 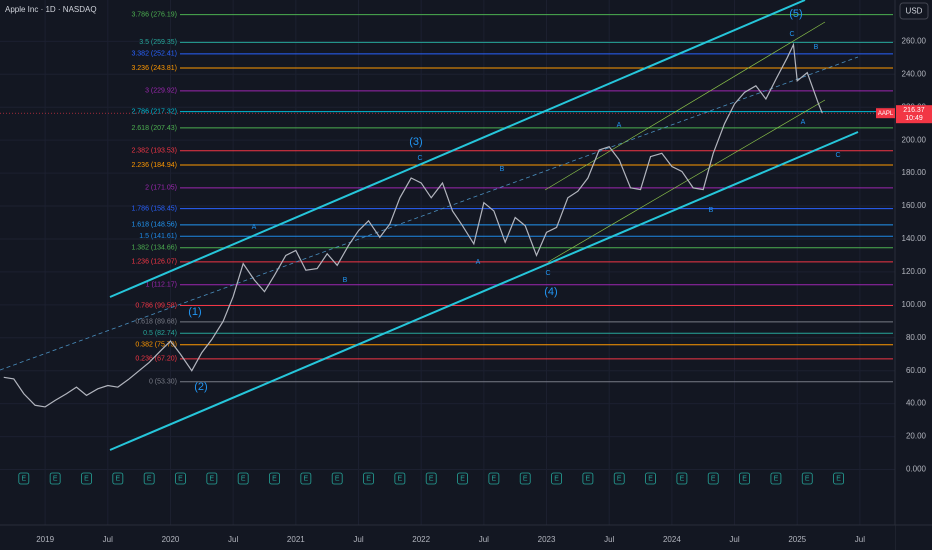 I want to click on x-tick-label: 2022, so click(x=421, y=539).